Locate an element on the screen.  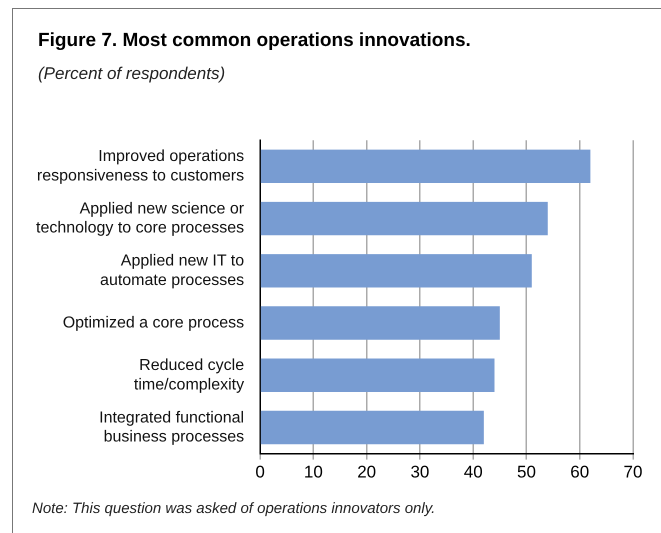
y-tick-label: Optimized a core process is located at coordinates (153, 323).